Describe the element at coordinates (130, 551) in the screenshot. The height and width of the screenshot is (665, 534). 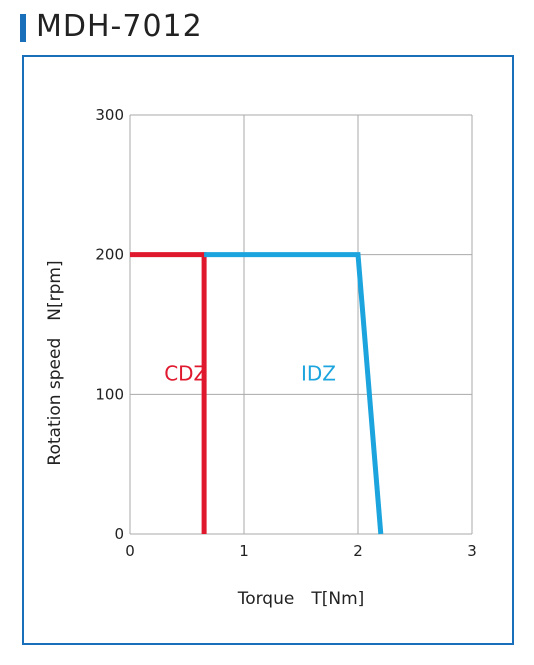
I see `x-tick-label: 0` at that location.